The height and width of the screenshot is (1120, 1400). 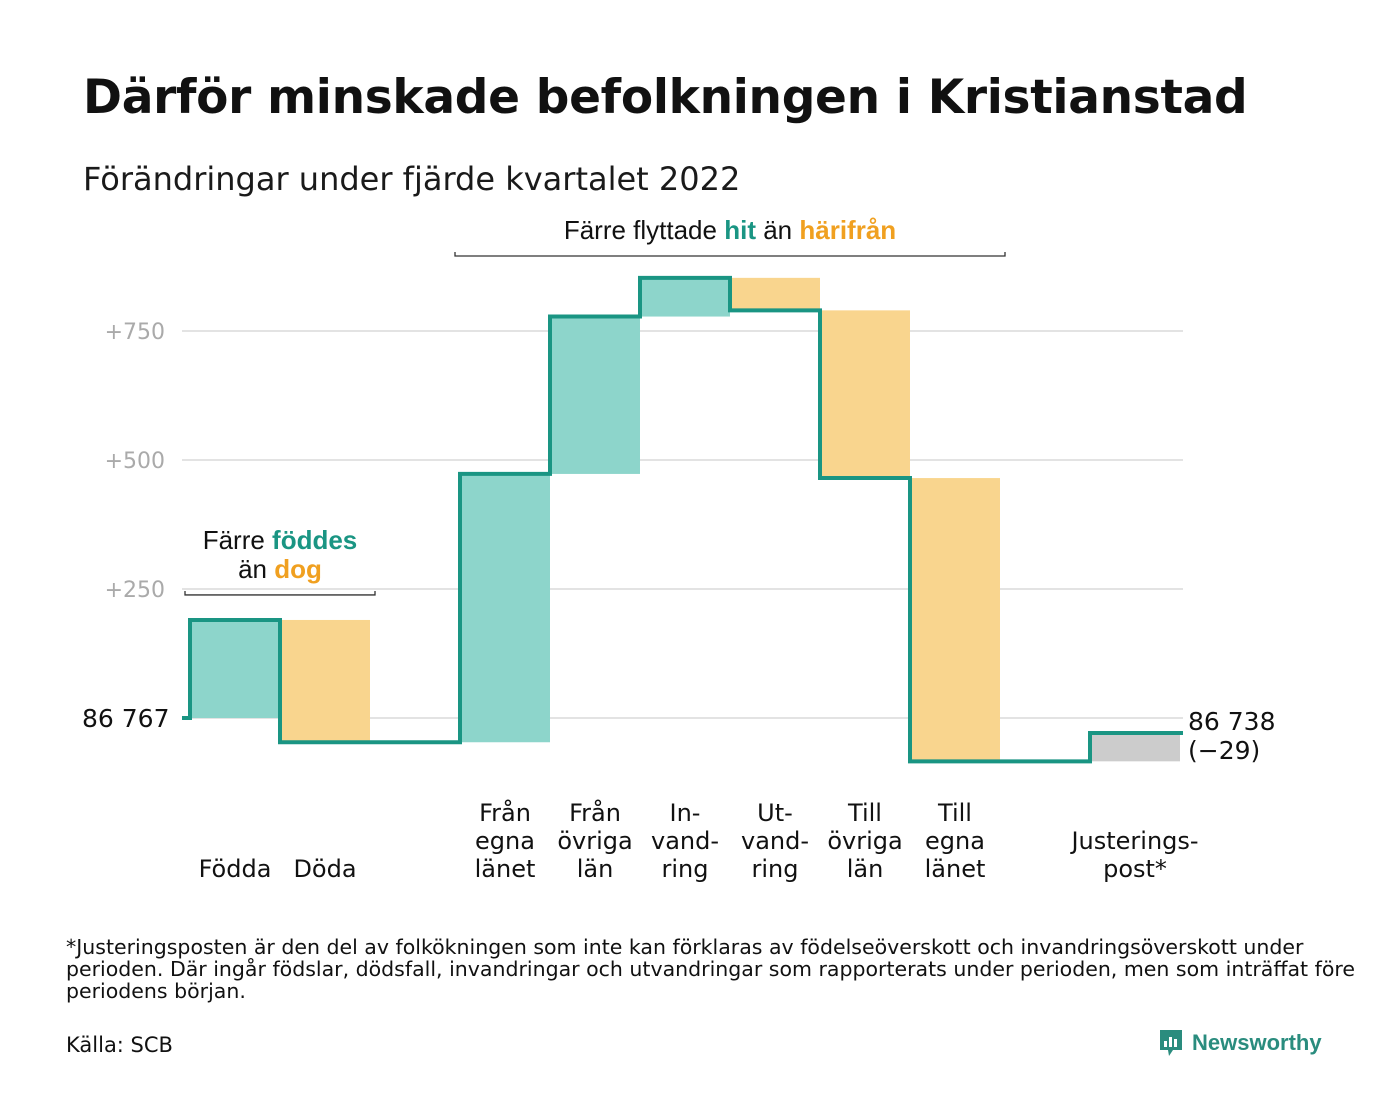 I want to click on source-label: Källa: SCB, so click(x=119, y=1045).